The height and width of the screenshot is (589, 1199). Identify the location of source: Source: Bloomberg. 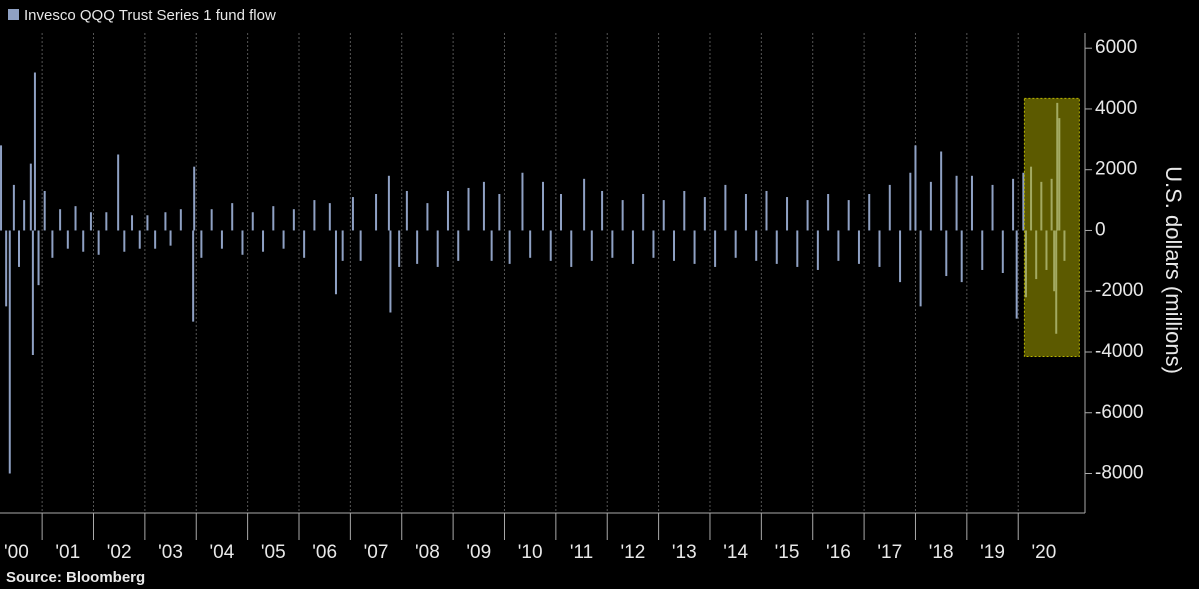
(75, 577).